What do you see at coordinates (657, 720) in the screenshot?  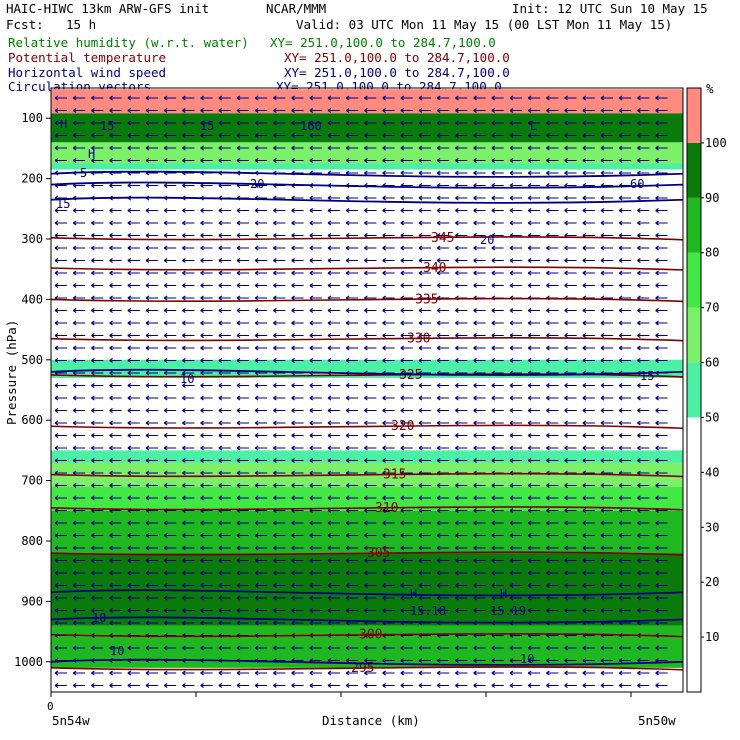 I see `x-right-label: 5n50w` at bounding box center [657, 720].